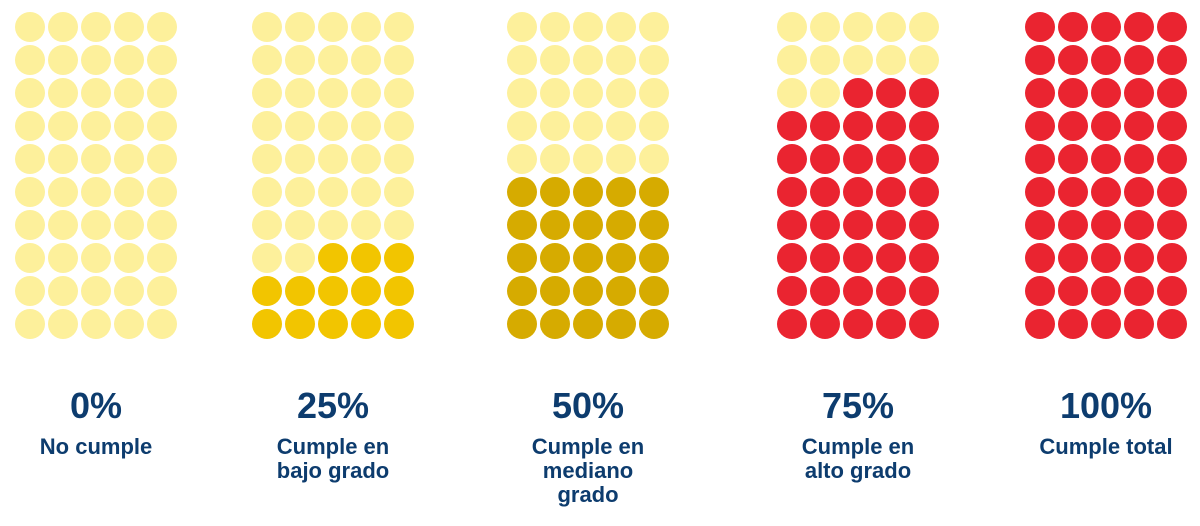 The width and height of the screenshot is (1200, 526). Describe the element at coordinates (587, 494) in the screenshot. I see `category-label: grado` at that location.